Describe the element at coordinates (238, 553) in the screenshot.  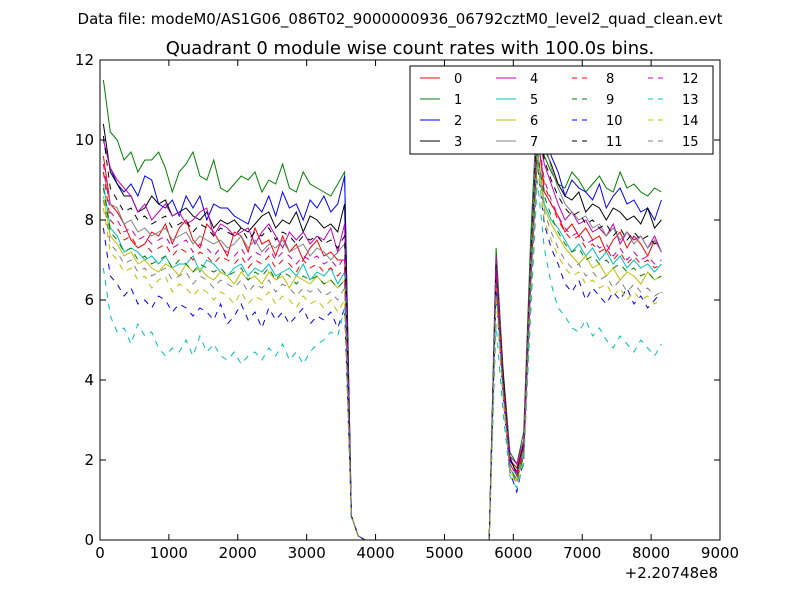
I see `x-tick-label: 2000` at that location.